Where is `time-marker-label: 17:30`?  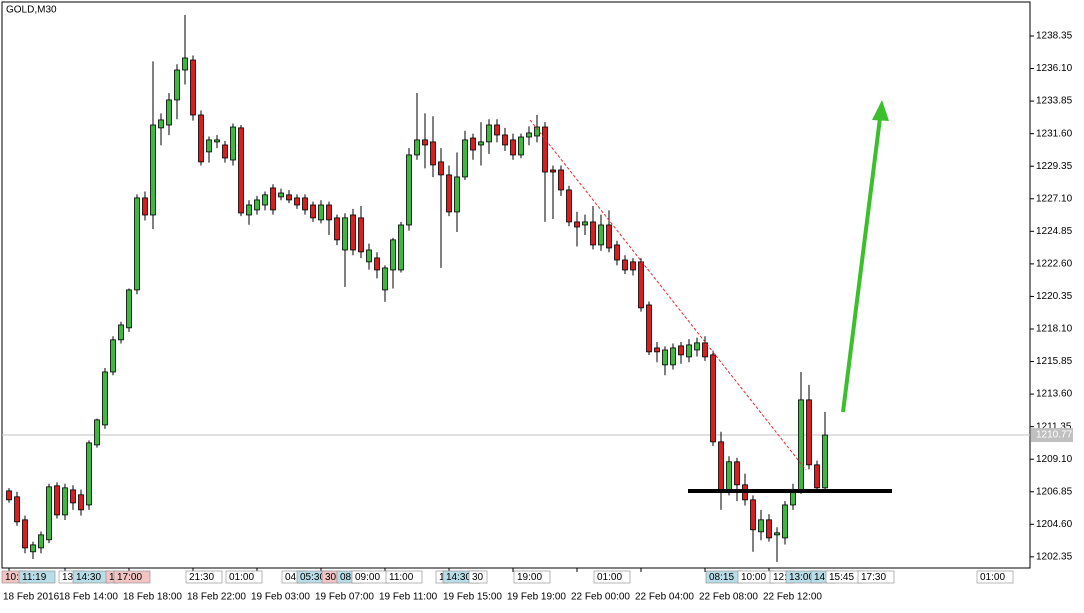 time-marker-label: 17:30 is located at coordinates (873, 577).